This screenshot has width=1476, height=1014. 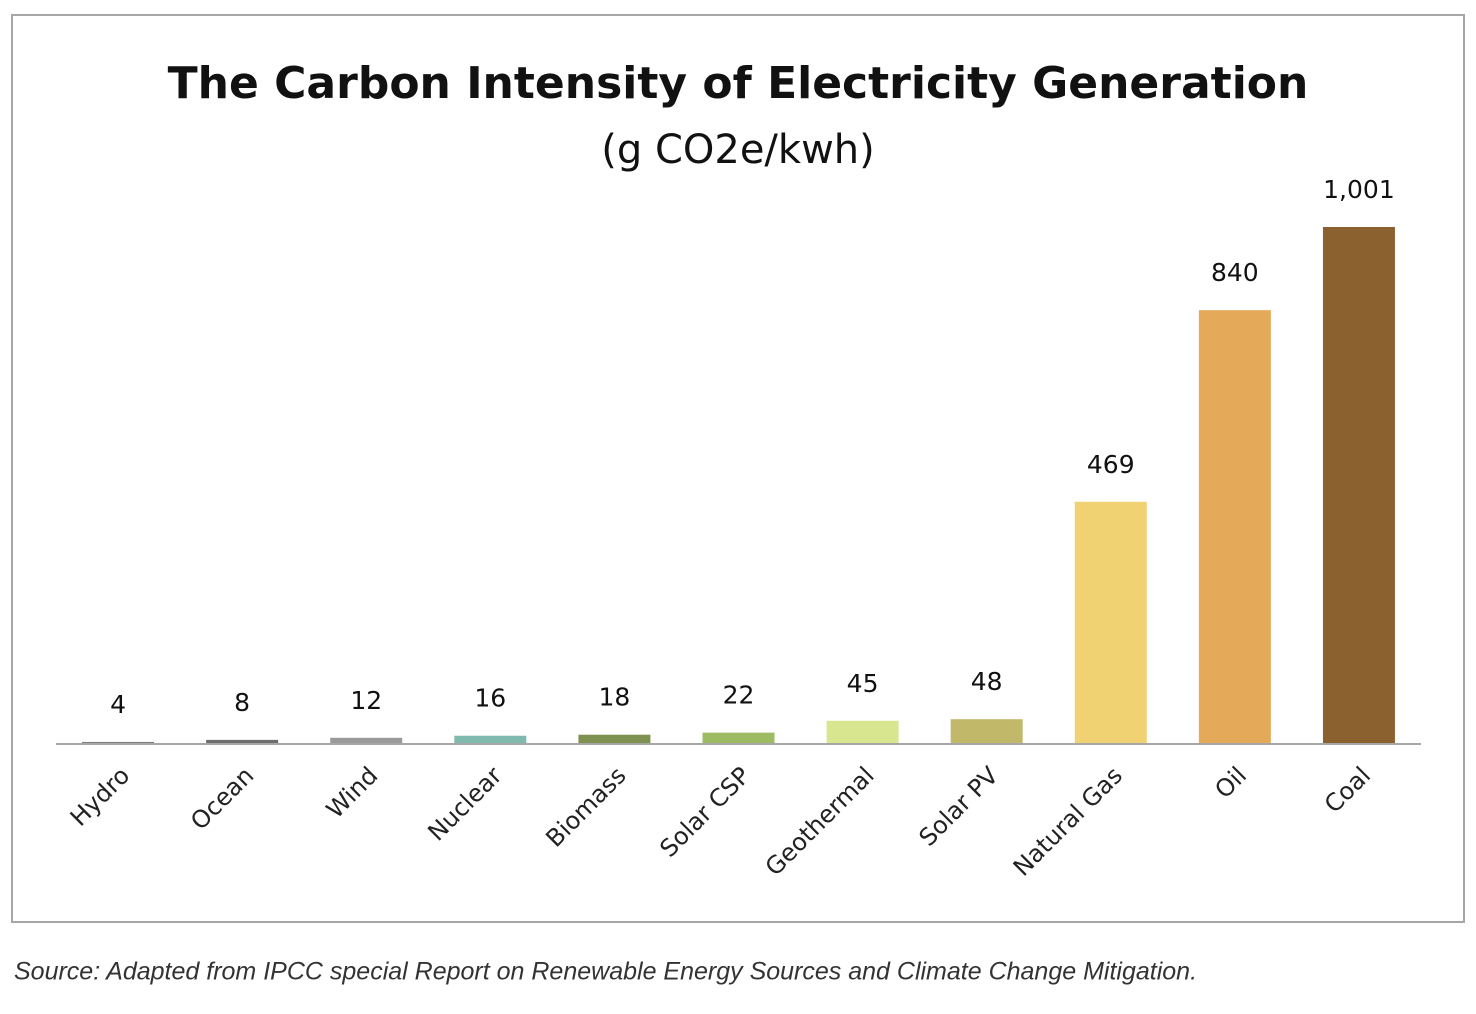 I want to click on value-label: 45, so click(x=863, y=683).